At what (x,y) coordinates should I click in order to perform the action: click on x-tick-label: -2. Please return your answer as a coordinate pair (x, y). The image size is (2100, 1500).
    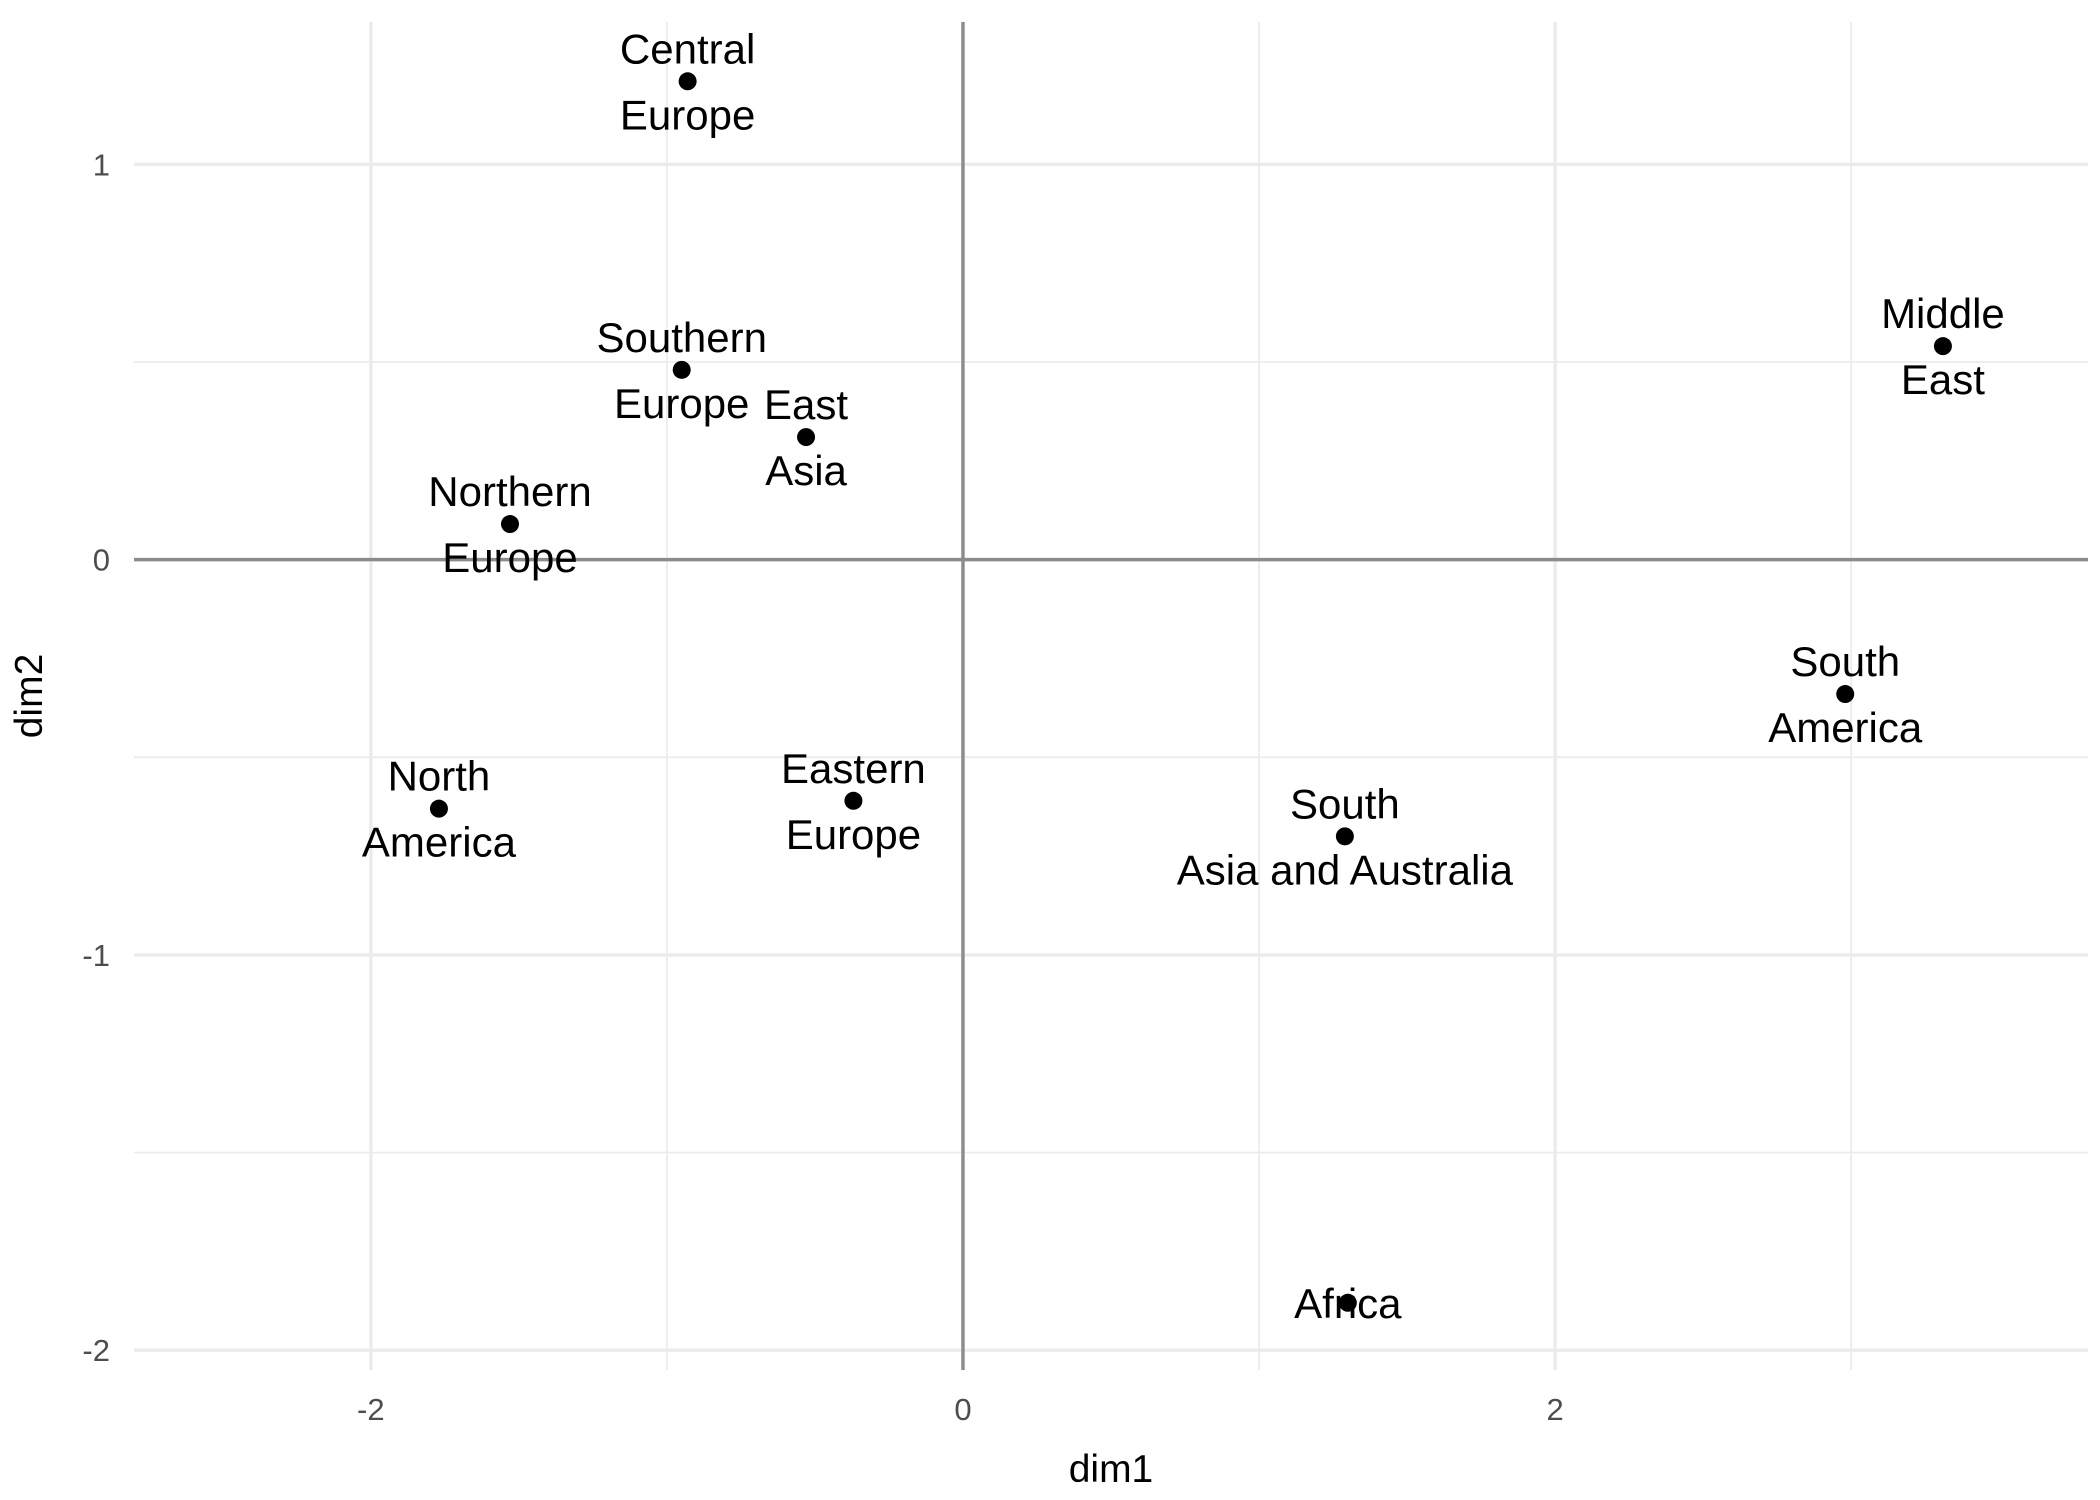
    Looking at the image, I should click on (371, 1409).